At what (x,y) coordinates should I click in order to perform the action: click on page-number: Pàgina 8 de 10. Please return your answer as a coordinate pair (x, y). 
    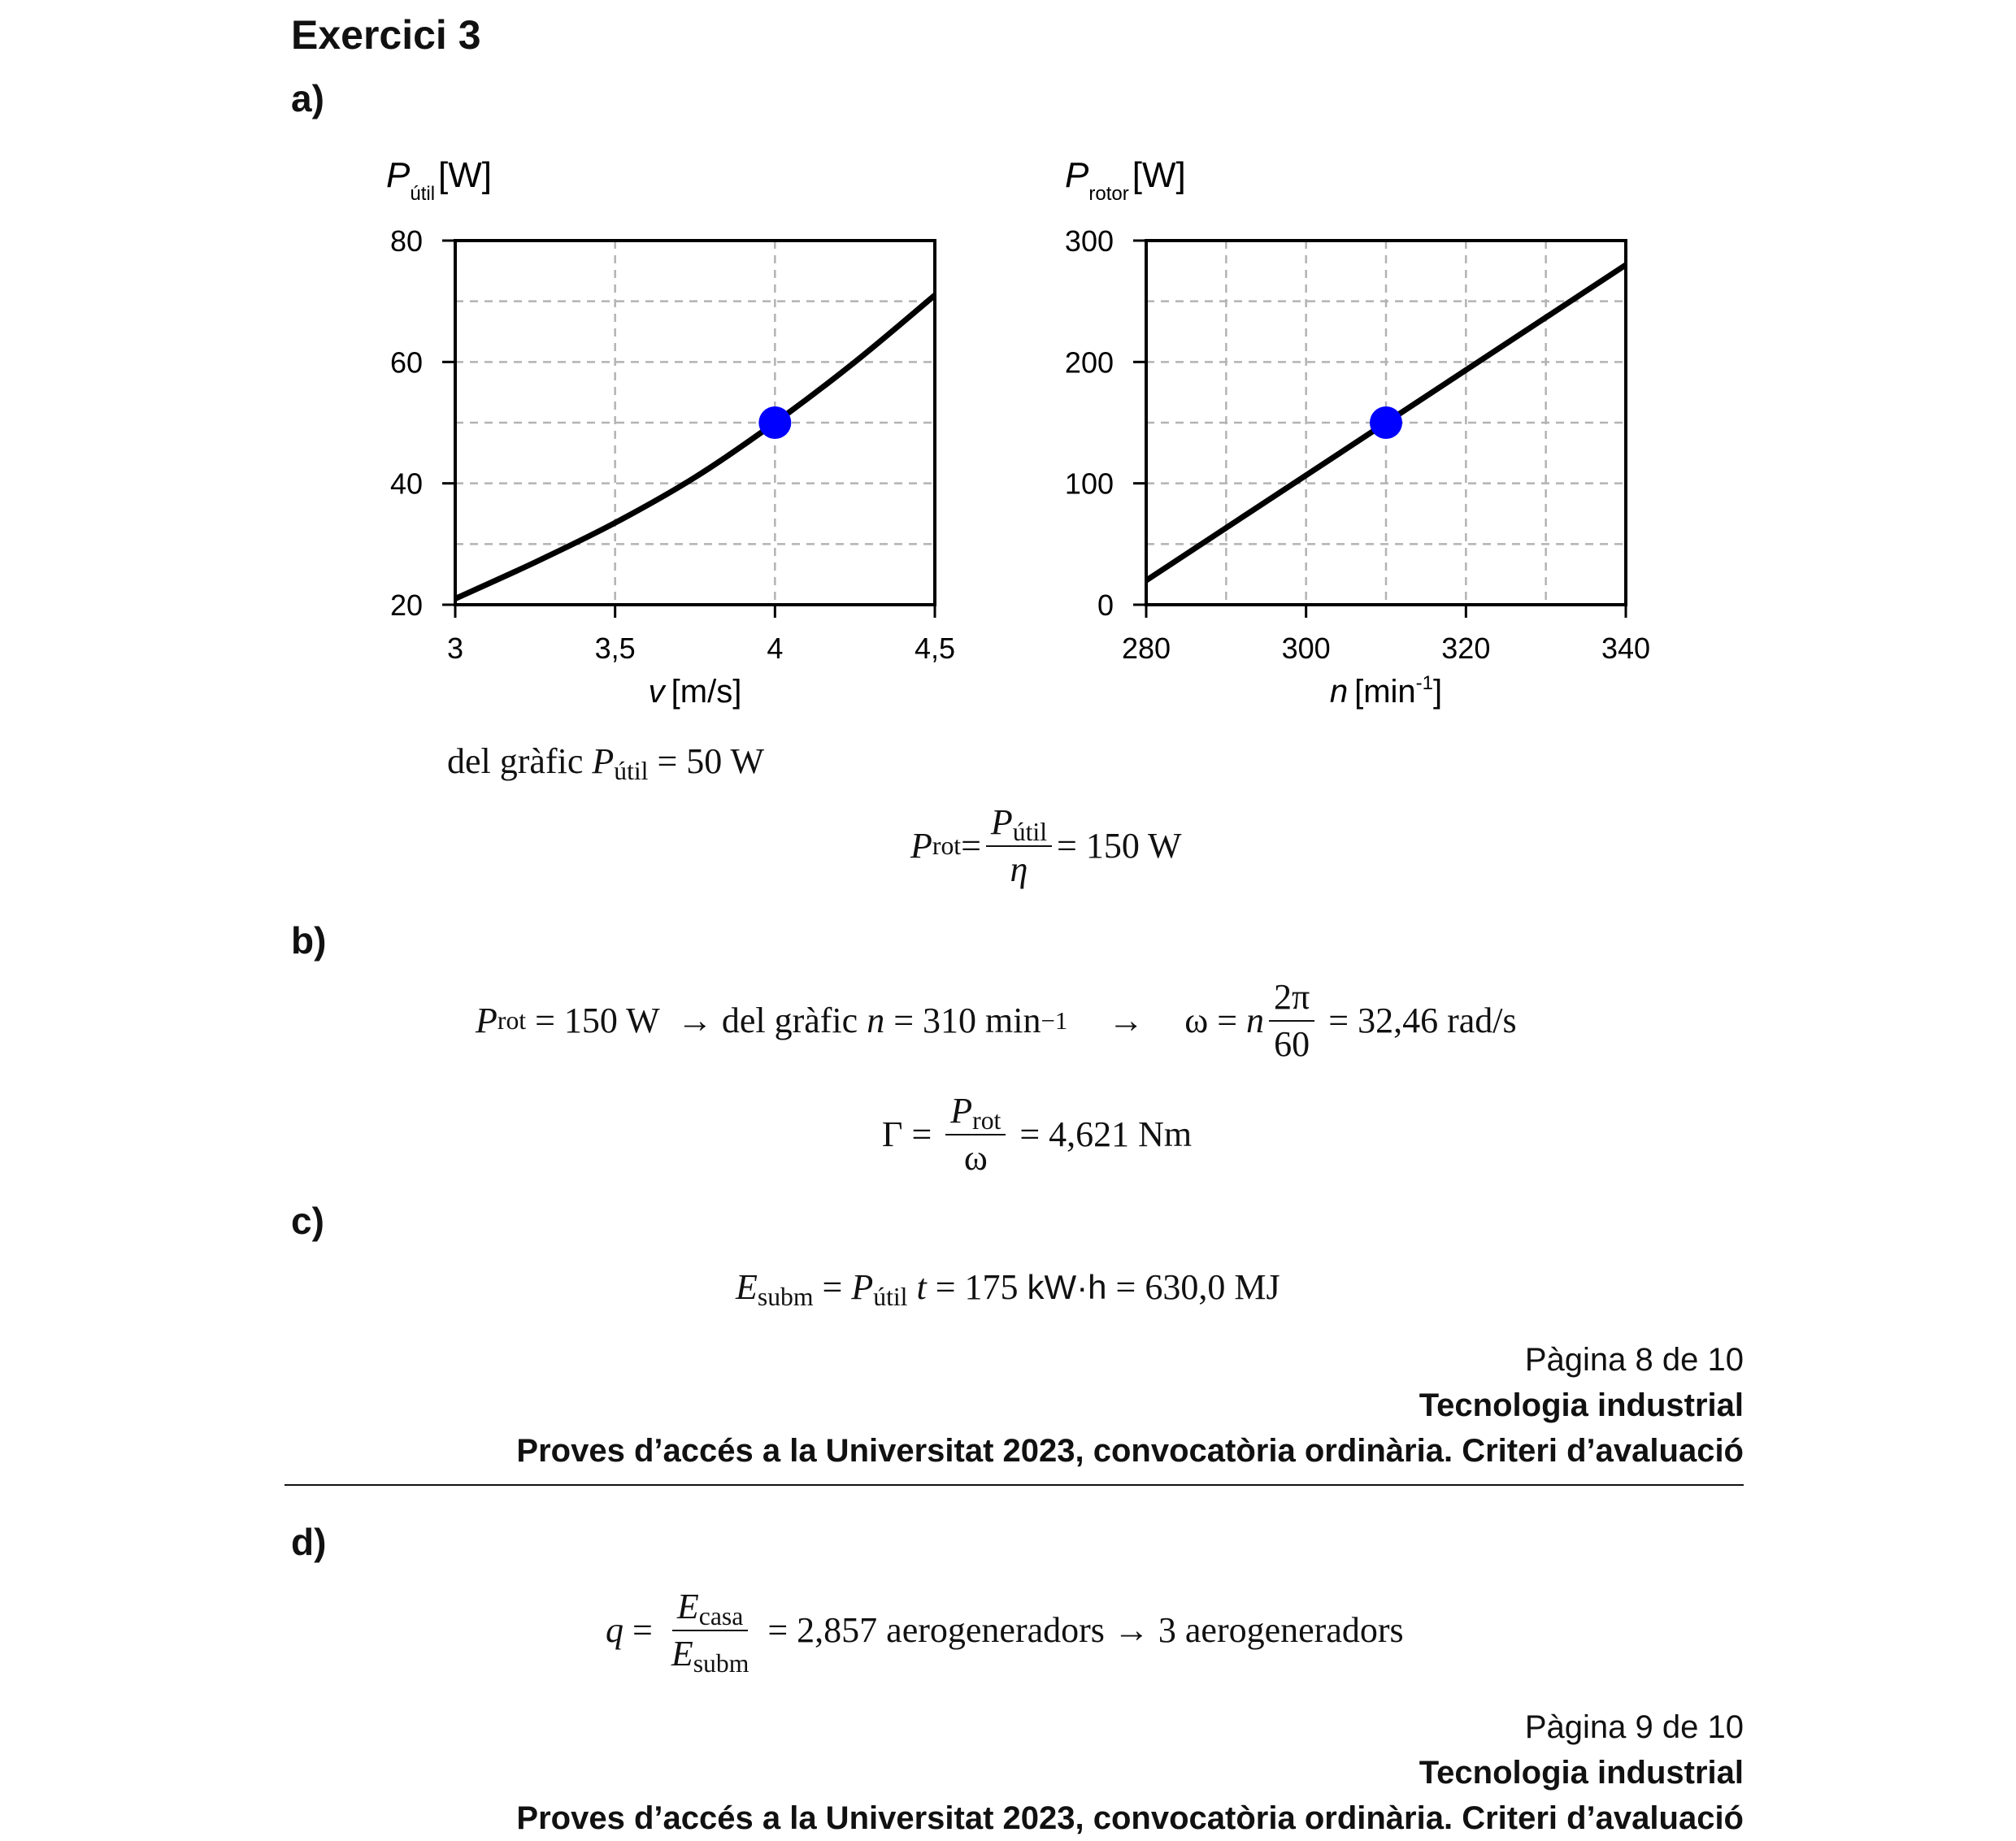
    Looking at the image, I should click on (1634, 1360).